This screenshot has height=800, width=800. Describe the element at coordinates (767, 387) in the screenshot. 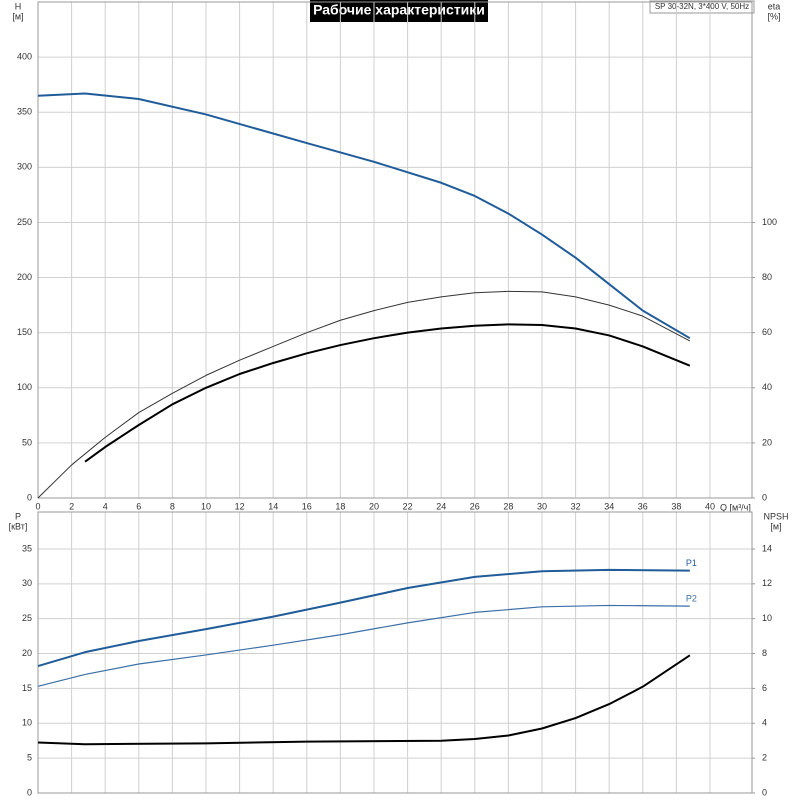

I see `y2-tick-label: 40` at that location.